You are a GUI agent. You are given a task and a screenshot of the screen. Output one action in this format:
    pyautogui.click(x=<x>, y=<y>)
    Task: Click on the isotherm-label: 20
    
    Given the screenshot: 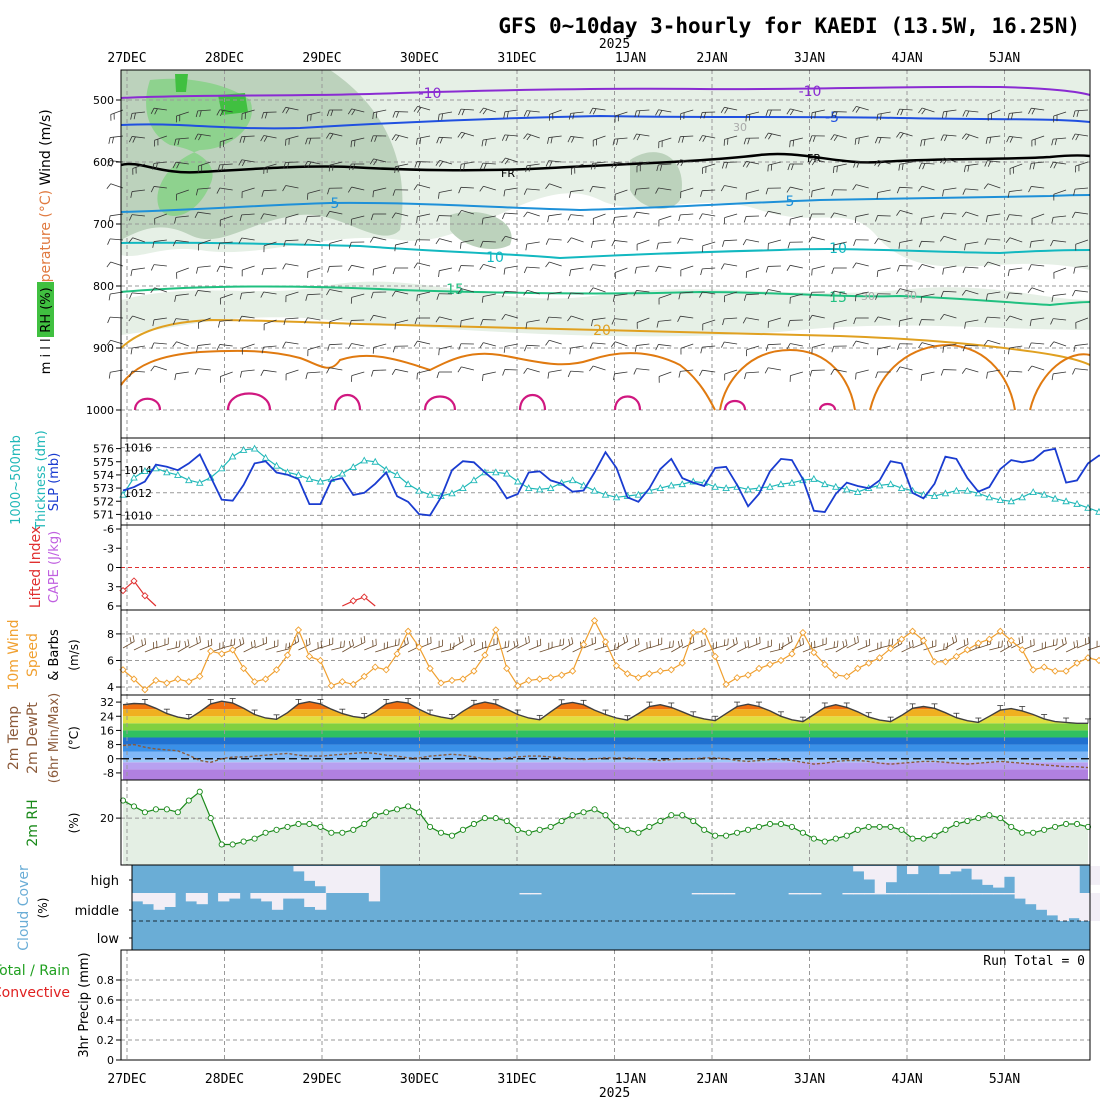 What is the action you would take?
    pyautogui.click(x=602, y=331)
    